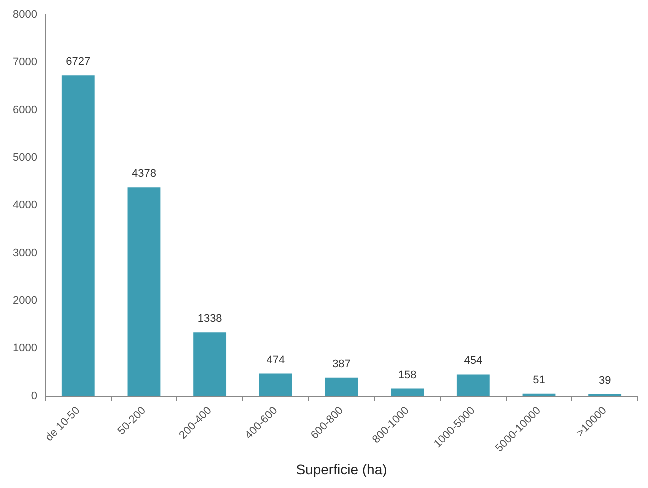 This screenshot has height=488, width=648. What do you see at coordinates (342, 469) in the screenshot?
I see `x-axis-title: Superficie (ha)` at bounding box center [342, 469].